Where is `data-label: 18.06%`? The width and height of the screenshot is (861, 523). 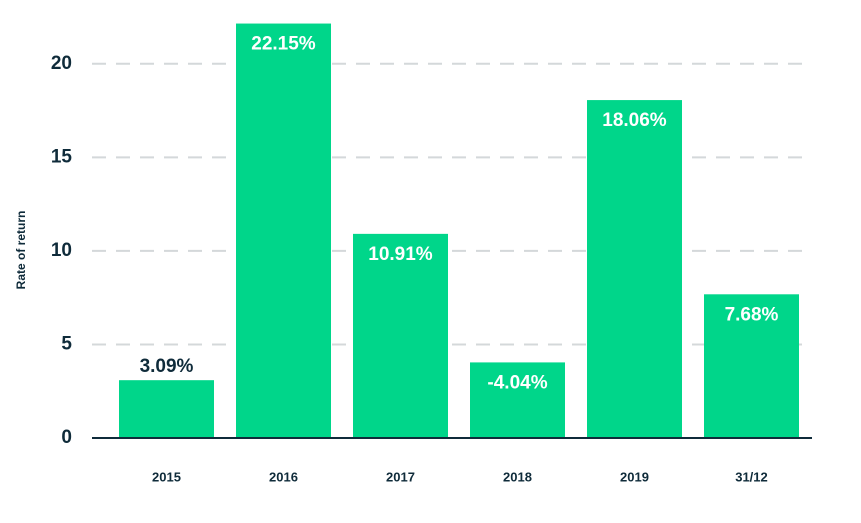 data-label: 18.06% is located at coordinates (634, 120).